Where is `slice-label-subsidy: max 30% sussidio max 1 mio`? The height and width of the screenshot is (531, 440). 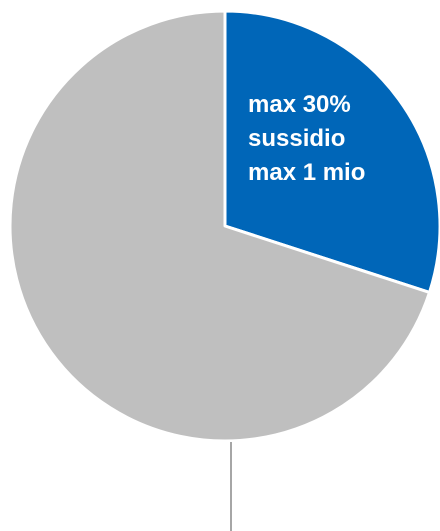 slice-label-subsidy: max 30% sussidio max 1 mio is located at coordinates (306, 138).